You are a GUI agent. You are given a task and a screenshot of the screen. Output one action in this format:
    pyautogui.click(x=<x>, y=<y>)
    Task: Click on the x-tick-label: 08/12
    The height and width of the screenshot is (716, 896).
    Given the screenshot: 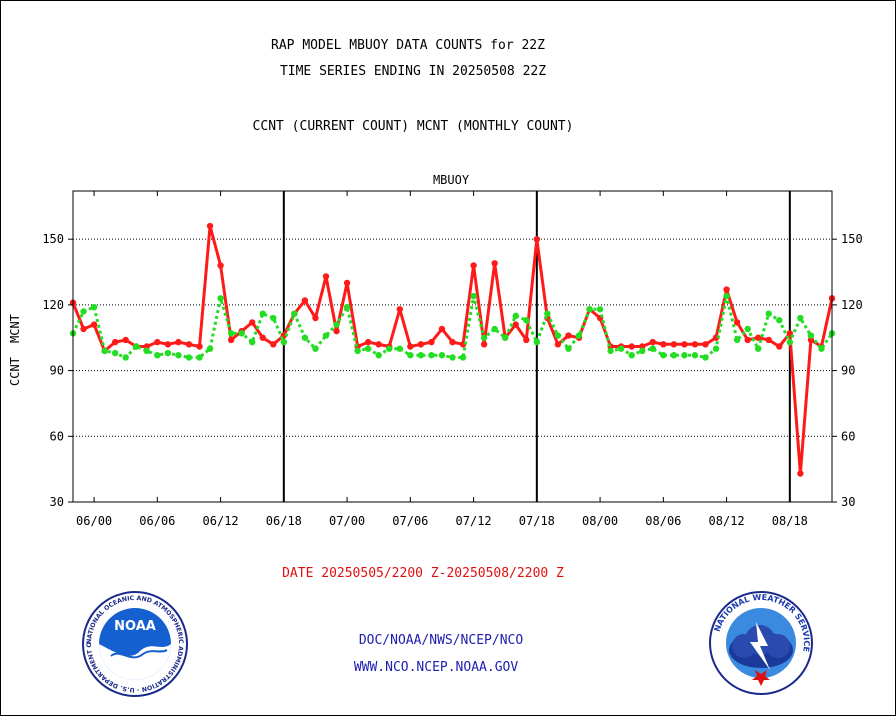 What is the action you would take?
    pyautogui.click(x=727, y=521)
    